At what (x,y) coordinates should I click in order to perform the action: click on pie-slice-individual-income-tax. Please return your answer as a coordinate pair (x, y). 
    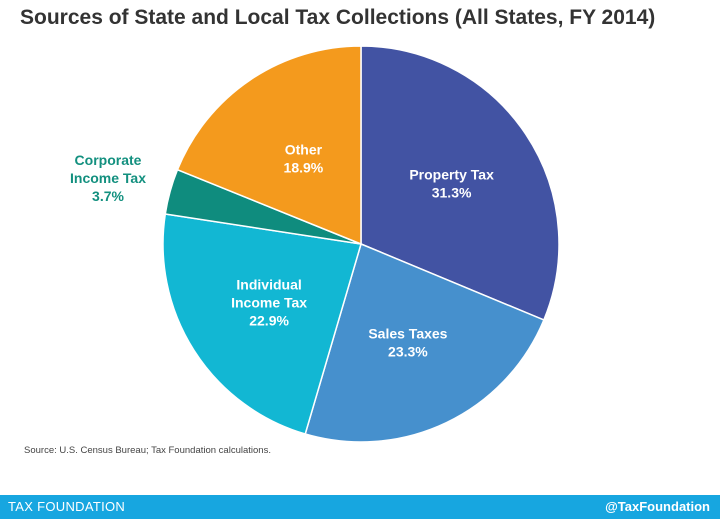
    Looking at the image, I should click on (262, 324).